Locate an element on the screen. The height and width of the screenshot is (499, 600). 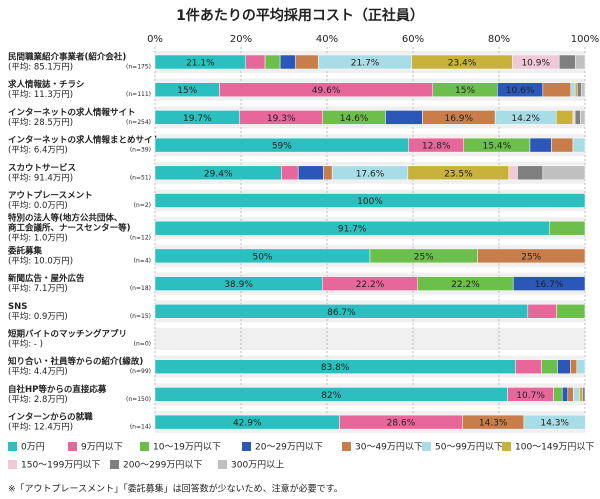
legend-label: 300万円以上 is located at coordinates (257, 465).